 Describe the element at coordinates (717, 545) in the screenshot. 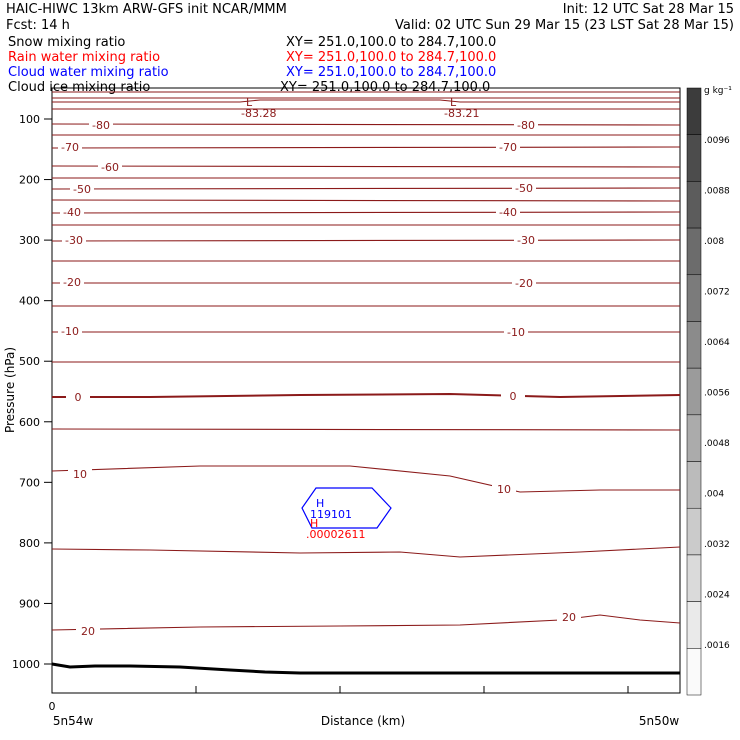

I see `colorbar-label: .0032` at that location.